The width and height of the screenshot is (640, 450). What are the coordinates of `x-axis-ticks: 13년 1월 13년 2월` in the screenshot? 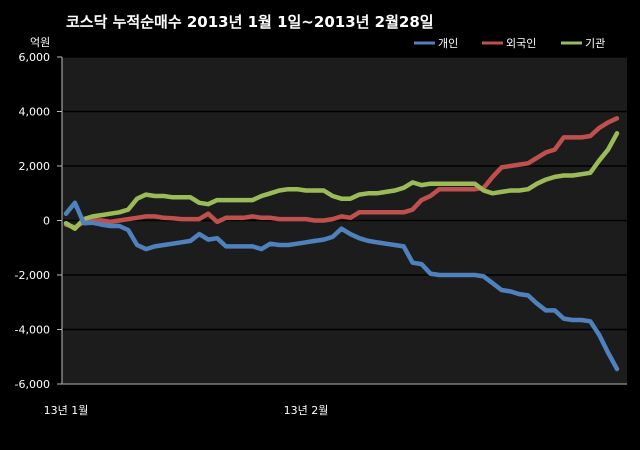 It's located at (186, 410).